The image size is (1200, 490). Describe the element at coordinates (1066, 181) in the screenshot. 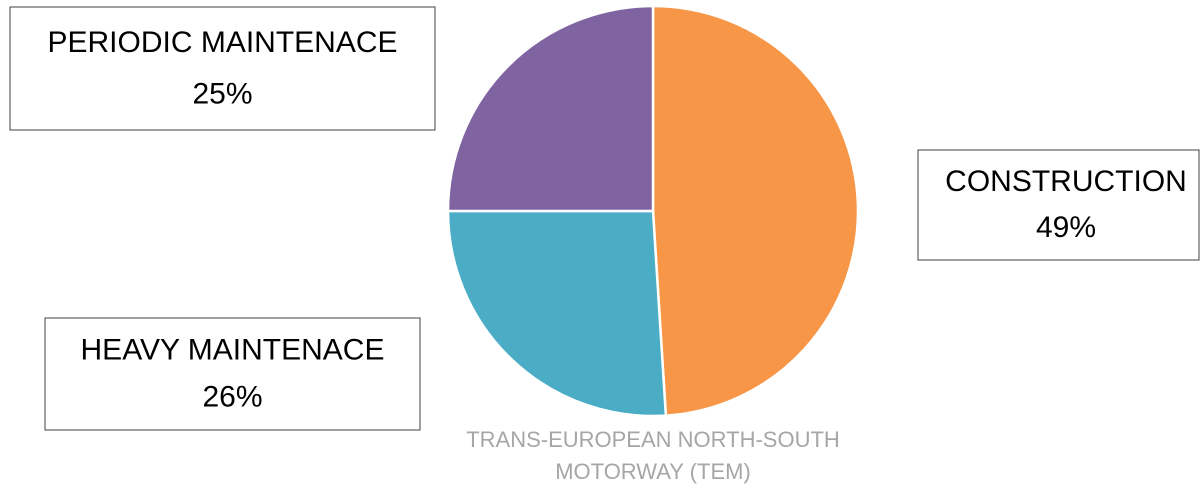

I see `category-label: CONSTRUCTION` at that location.